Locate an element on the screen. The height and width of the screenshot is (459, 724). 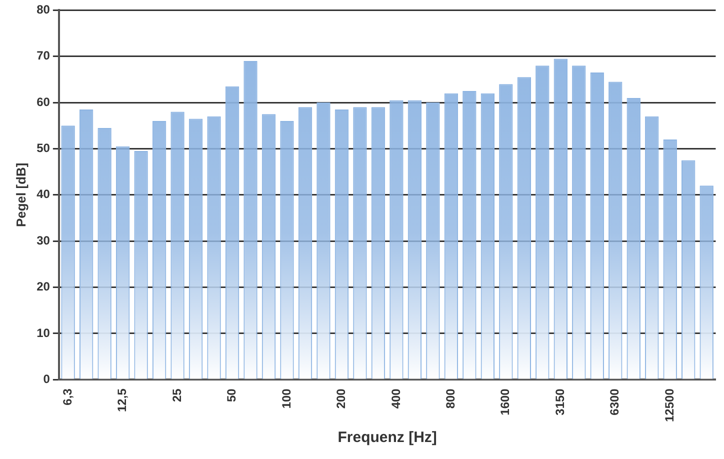
x-tick-label: 200 is located at coordinates (341, 398).